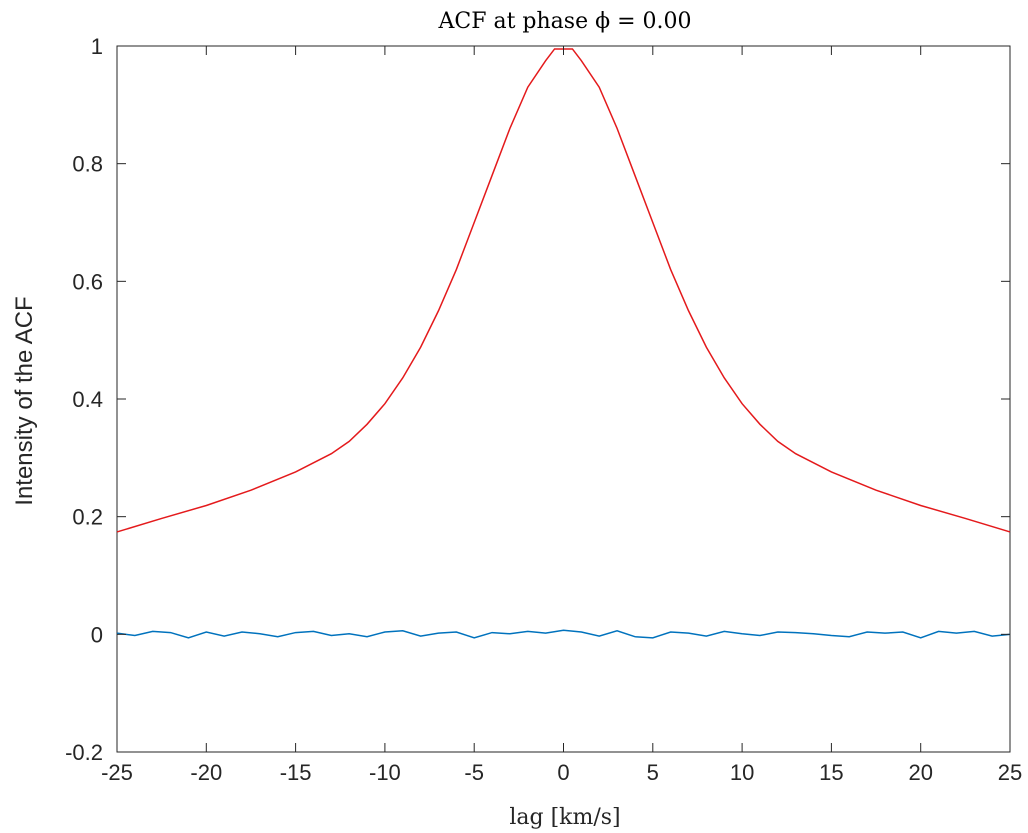 This screenshot has width=1028, height=833. Describe the element at coordinates (563, 772) in the screenshot. I see `x-tick-label: 0` at that location.